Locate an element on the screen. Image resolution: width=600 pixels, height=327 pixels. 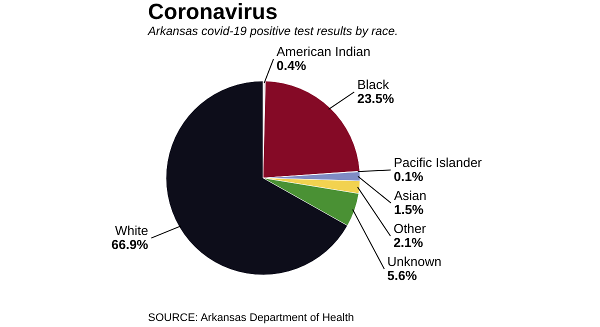
data-label: 66.9% is located at coordinates (130, 244).